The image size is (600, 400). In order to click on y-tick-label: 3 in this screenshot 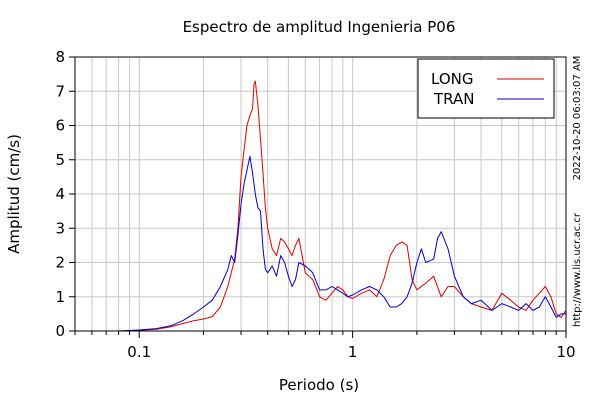, I will do `click(60, 228)`.